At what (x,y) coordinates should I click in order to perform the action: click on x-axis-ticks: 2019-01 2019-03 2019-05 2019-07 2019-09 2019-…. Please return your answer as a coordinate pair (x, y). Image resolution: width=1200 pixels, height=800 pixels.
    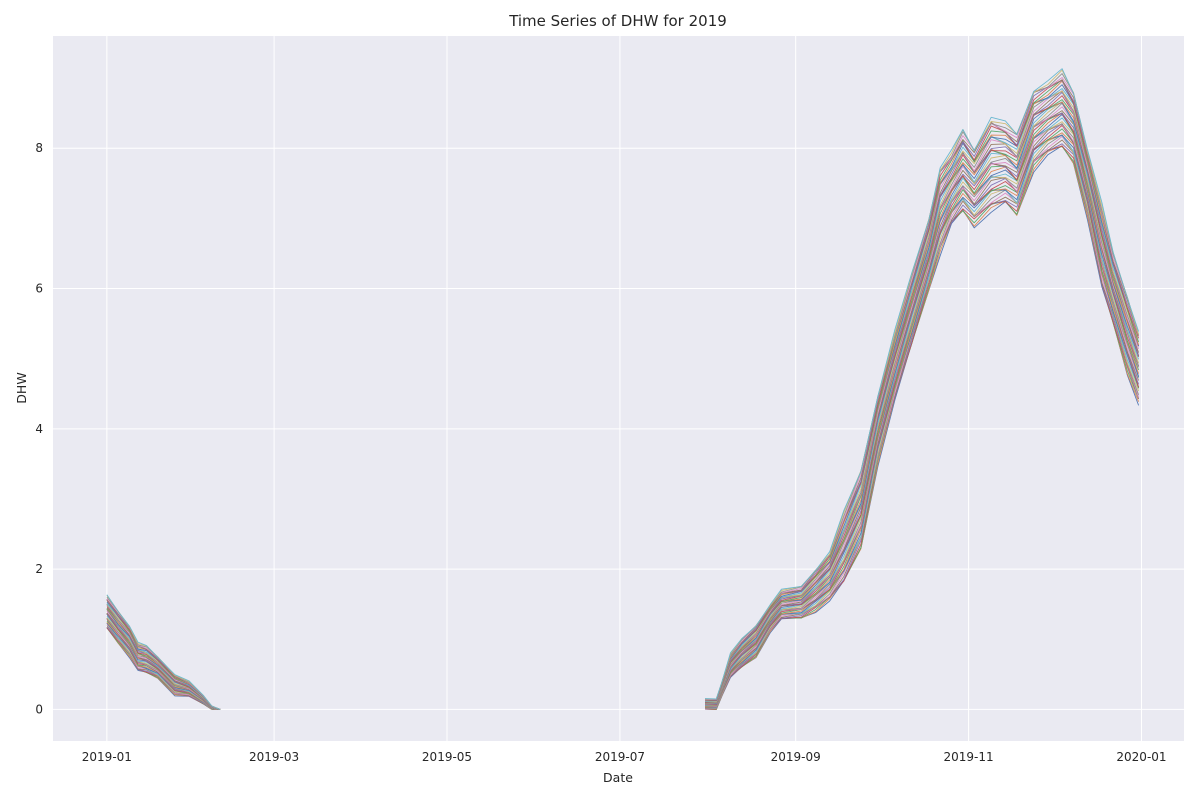
    Looking at the image, I should click on (624, 757).